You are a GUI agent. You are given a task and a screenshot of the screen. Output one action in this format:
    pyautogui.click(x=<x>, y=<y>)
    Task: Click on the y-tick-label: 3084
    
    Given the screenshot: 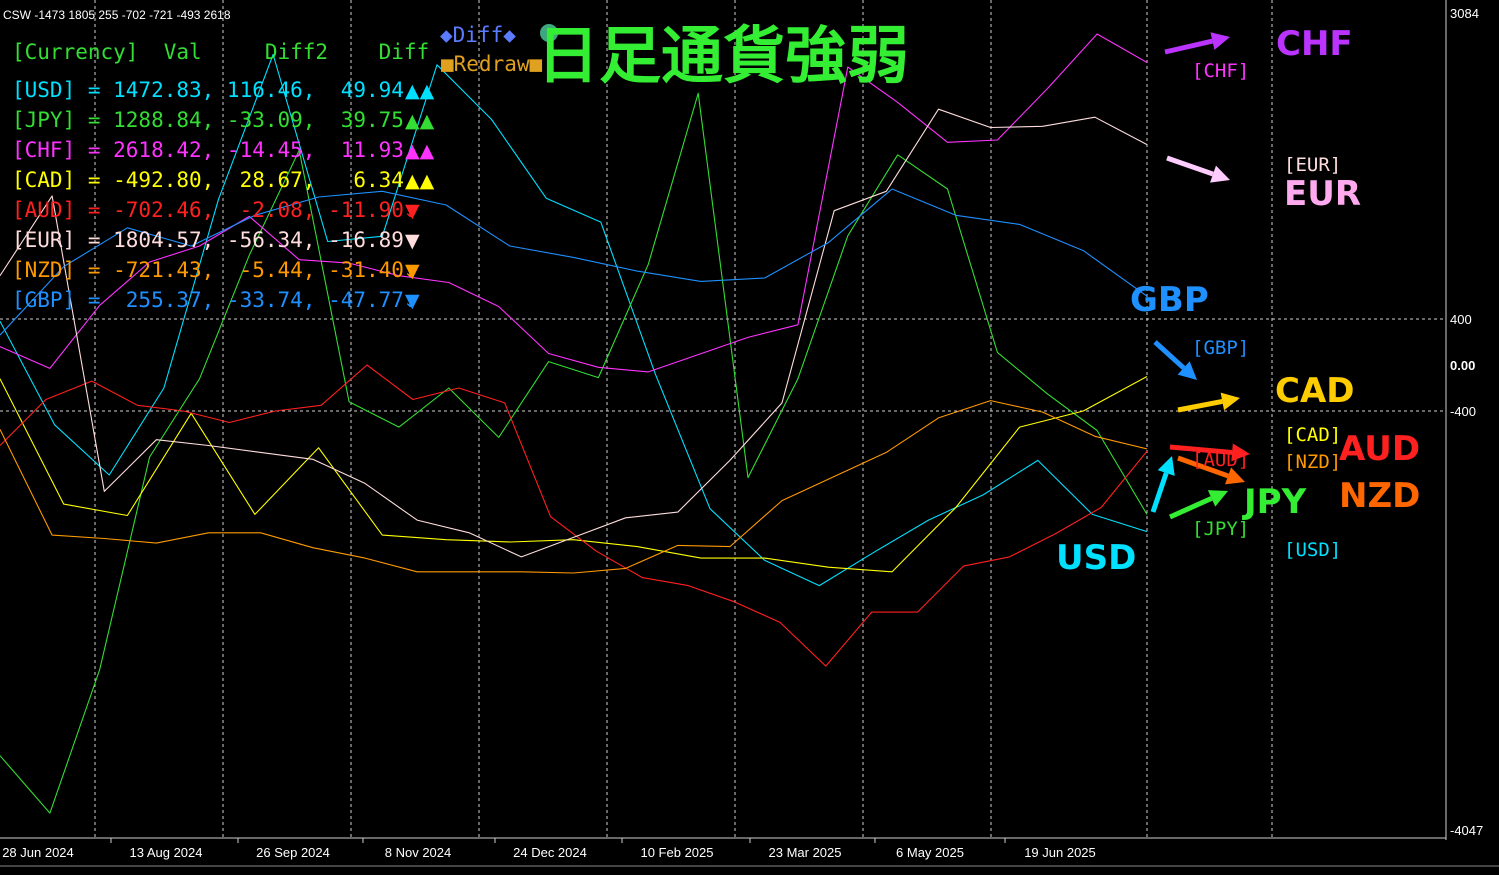 What is the action you would take?
    pyautogui.click(x=1464, y=13)
    